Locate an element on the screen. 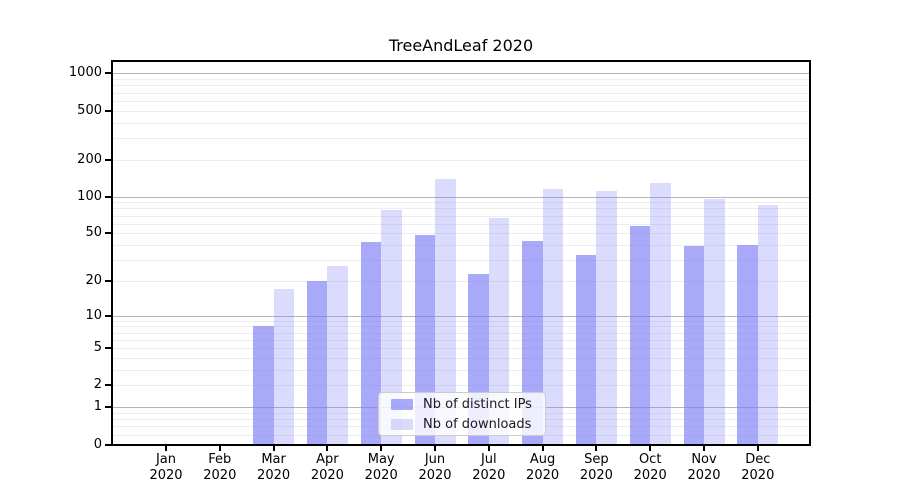  y-tick-label: 2 is located at coordinates (97, 385).